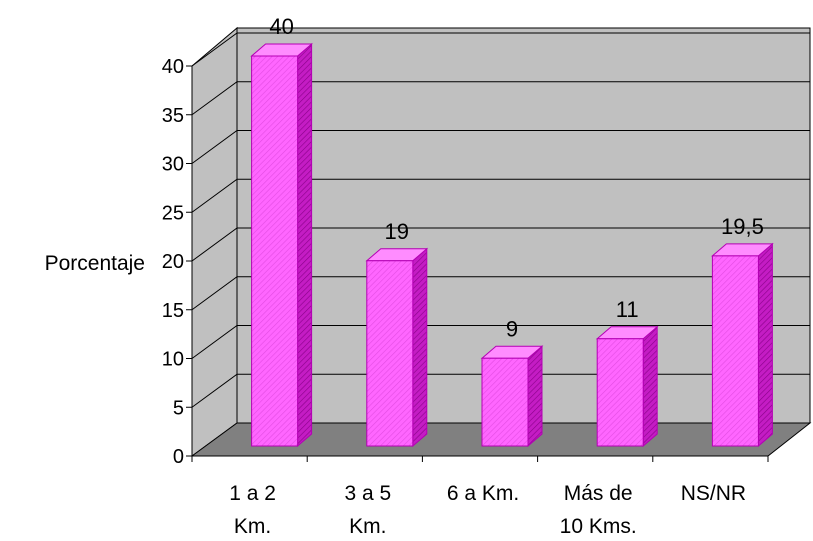  Describe the element at coordinates (214, 241) in the screenshot. I see `side-wall` at that location.